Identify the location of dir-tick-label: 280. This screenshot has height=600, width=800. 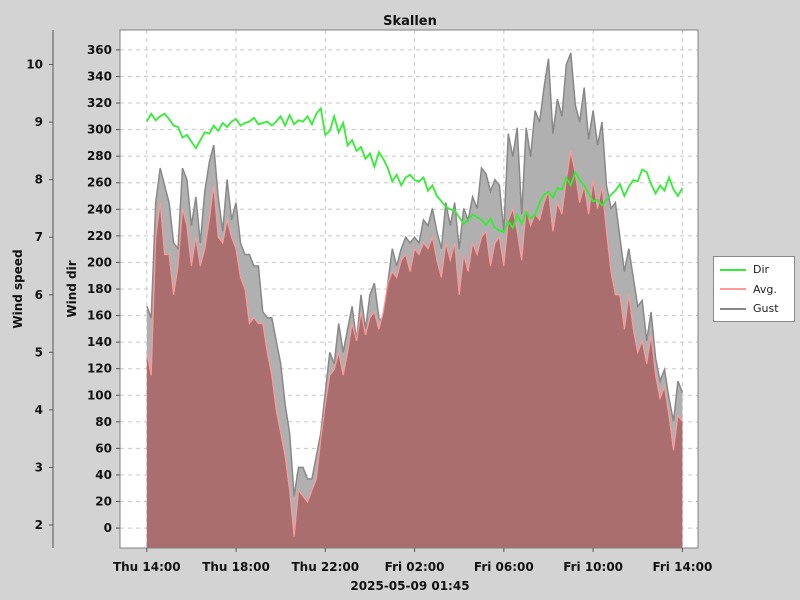
(99, 156).